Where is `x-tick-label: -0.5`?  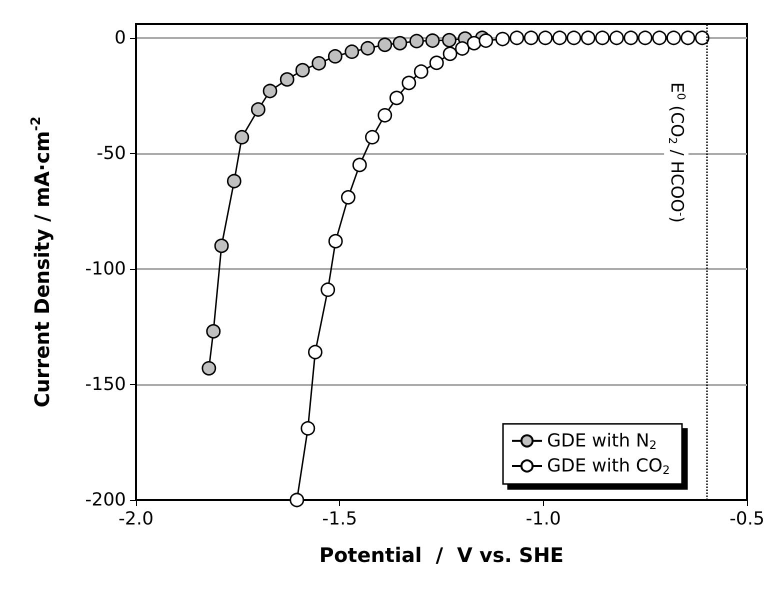
x-tick-label: -0.5 is located at coordinates (747, 519).